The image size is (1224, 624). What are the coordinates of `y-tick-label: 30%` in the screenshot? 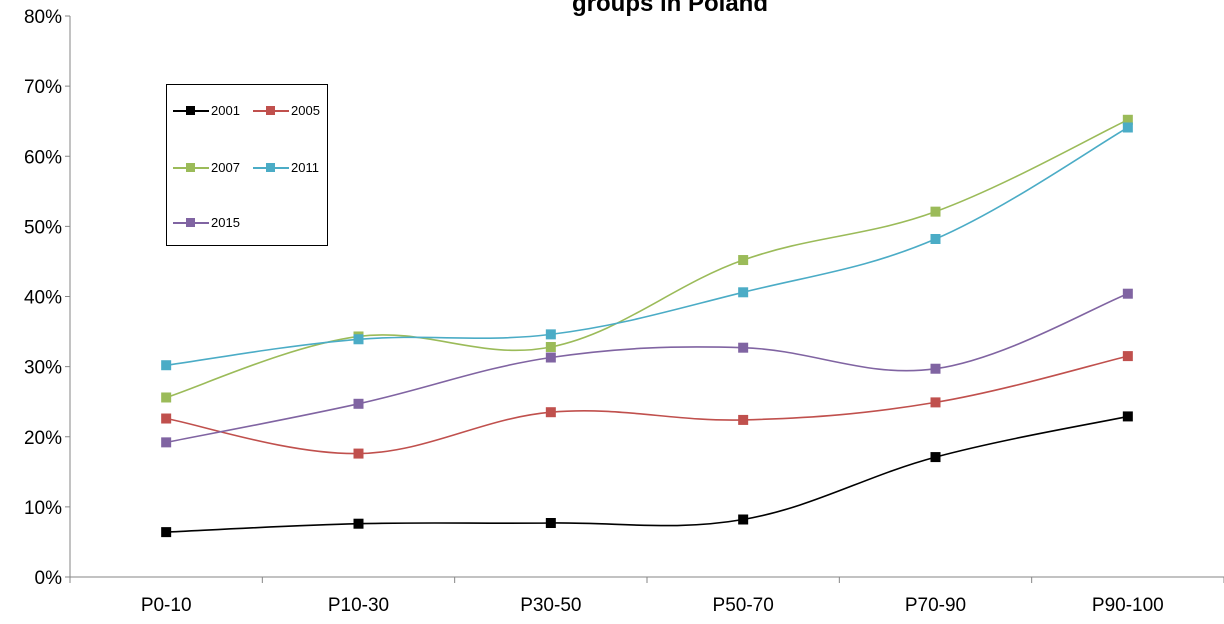 It's located at (43, 368).